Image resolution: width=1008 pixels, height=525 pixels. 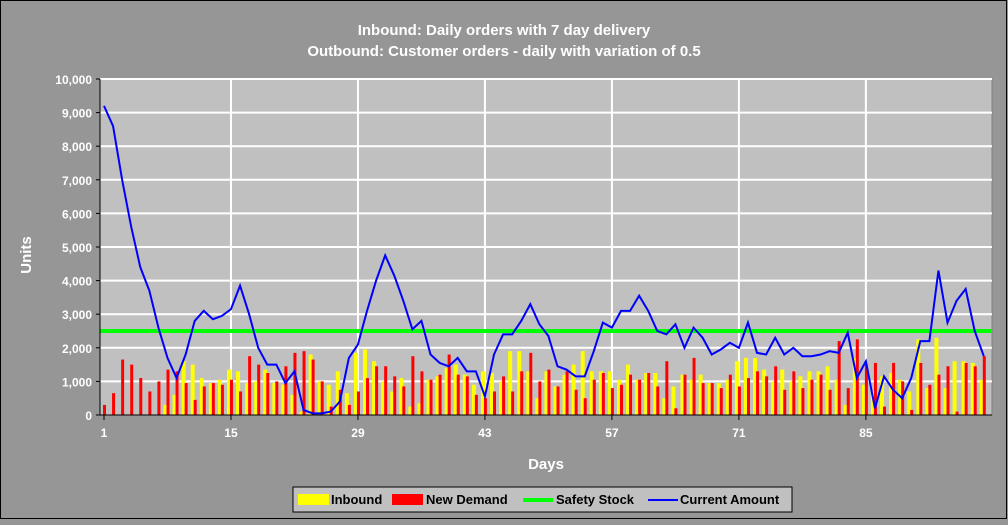 I want to click on y-tick-label: 6,000, so click(x=77, y=214).